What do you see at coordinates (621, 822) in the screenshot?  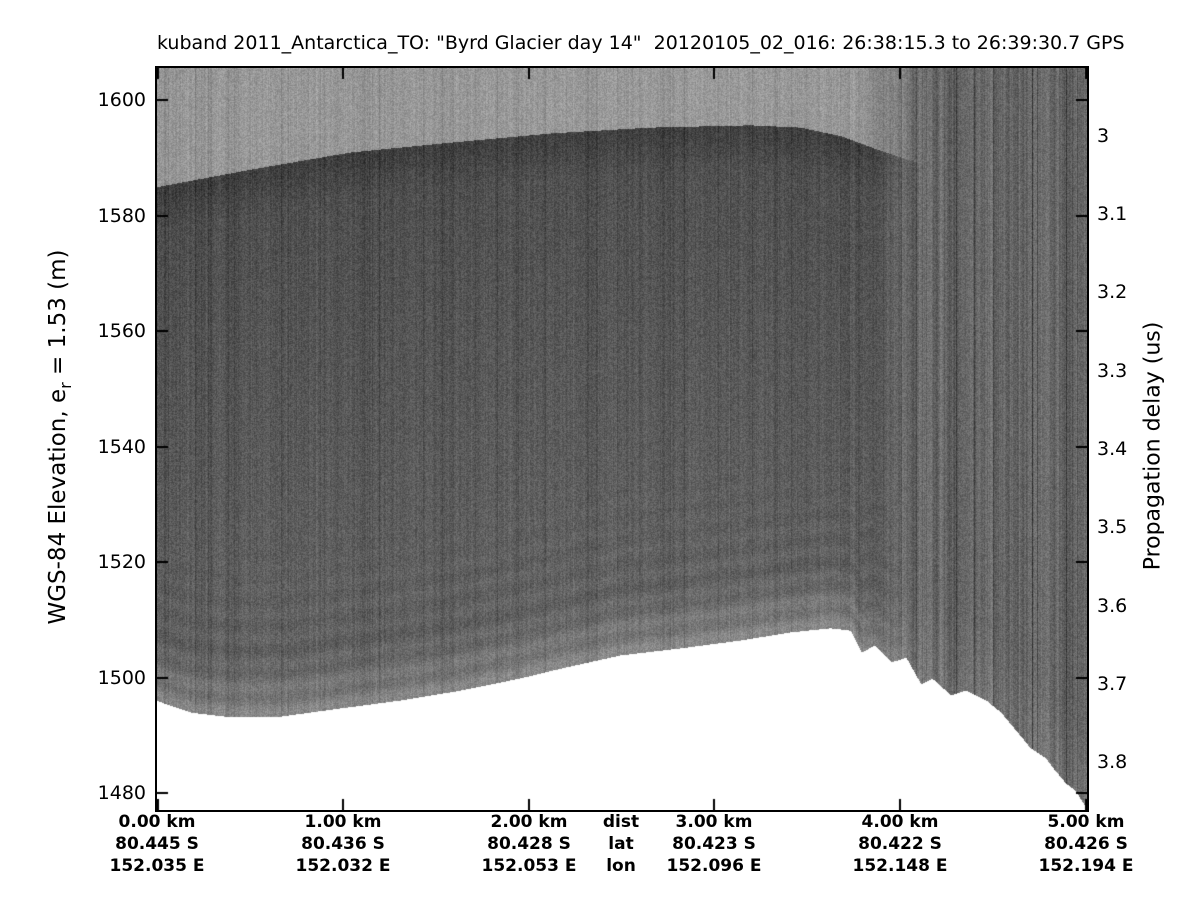 I see `bottom-row-header: dist` at bounding box center [621, 822].